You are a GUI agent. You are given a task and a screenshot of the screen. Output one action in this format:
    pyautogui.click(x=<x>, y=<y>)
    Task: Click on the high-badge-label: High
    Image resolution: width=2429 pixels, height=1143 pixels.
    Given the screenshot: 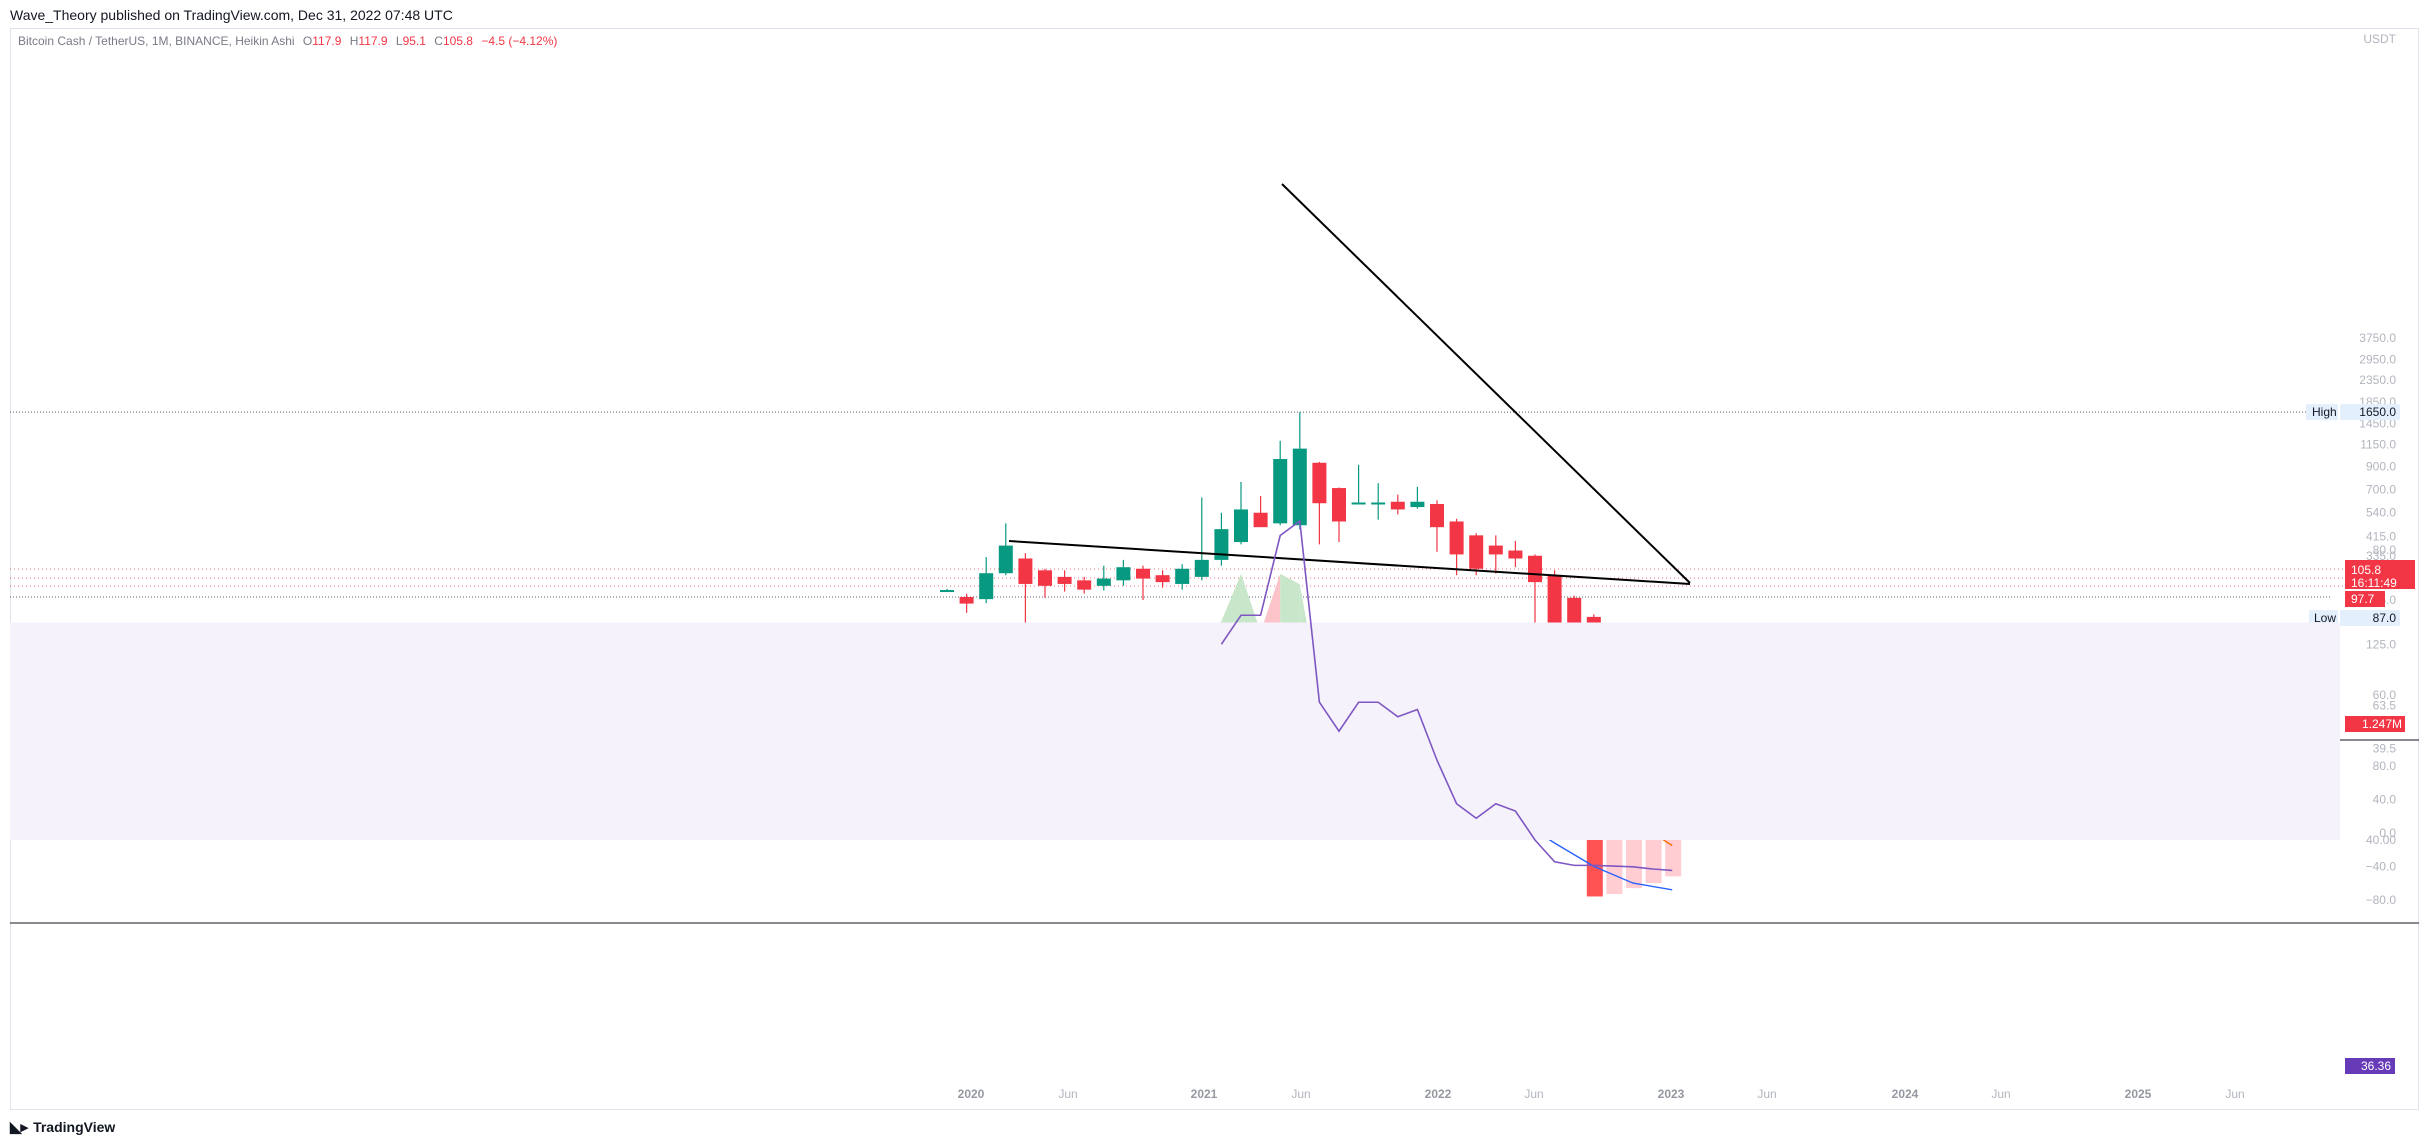 What is the action you would take?
    pyautogui.click(x=2324, y=412)
    